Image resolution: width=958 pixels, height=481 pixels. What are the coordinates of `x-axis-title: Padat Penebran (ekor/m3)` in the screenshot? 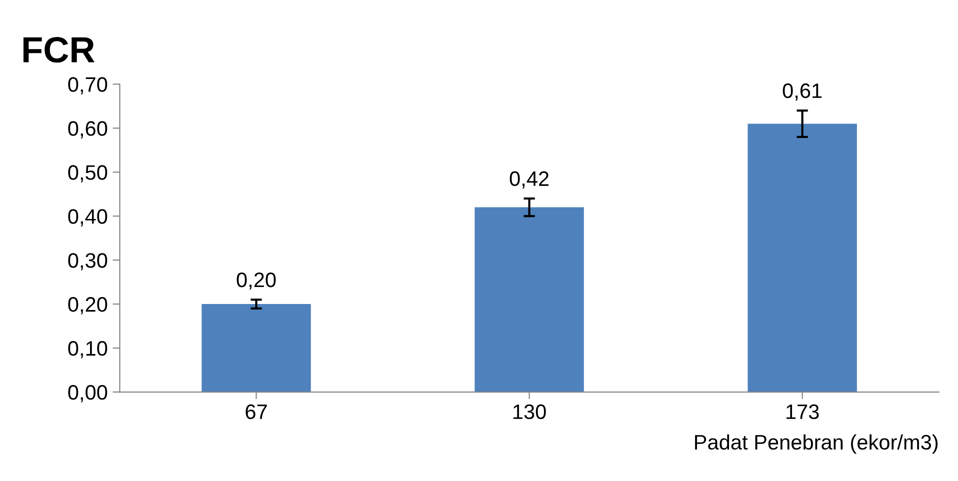 It's located at (816, 444).